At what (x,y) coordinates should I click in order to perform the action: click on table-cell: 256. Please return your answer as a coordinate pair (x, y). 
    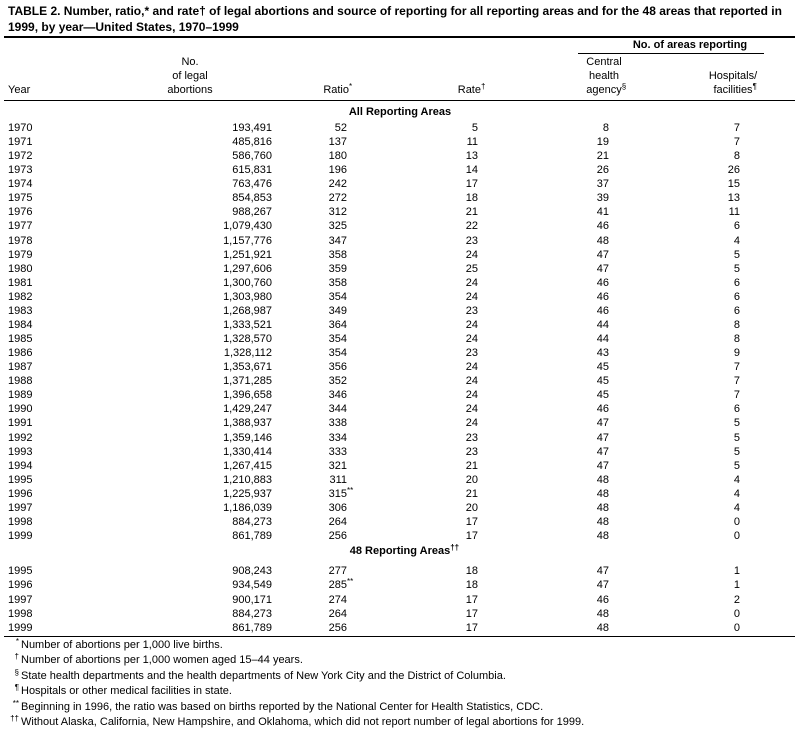
    Looking at the image, I should click on (337, 628).